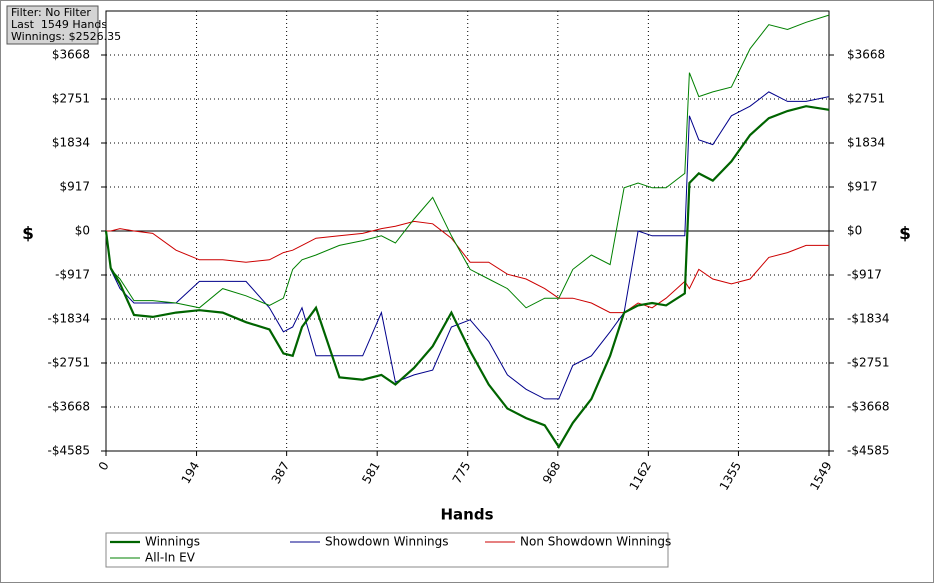 This screenshot has width=934, height=583. I want to click on y-tick-label-right: -$4585, so click(868, 451).